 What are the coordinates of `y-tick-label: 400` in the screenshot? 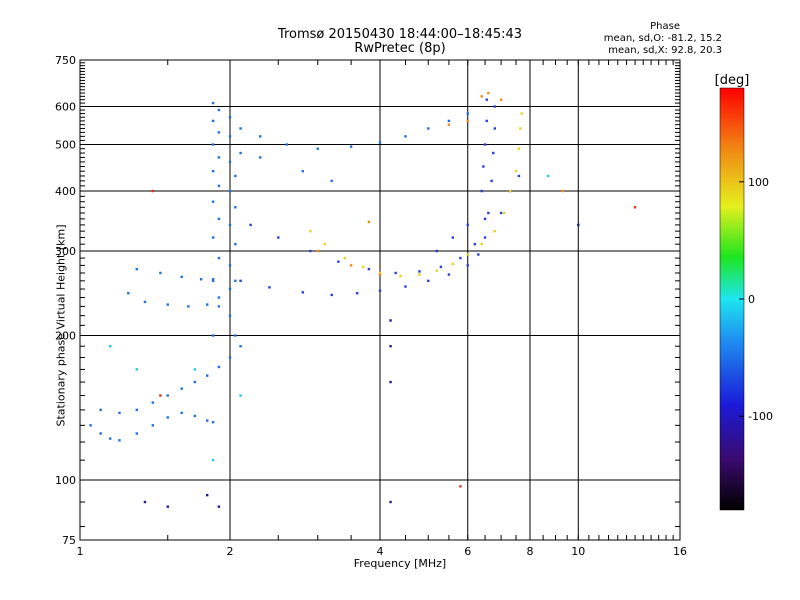 It's located at (65, 191).